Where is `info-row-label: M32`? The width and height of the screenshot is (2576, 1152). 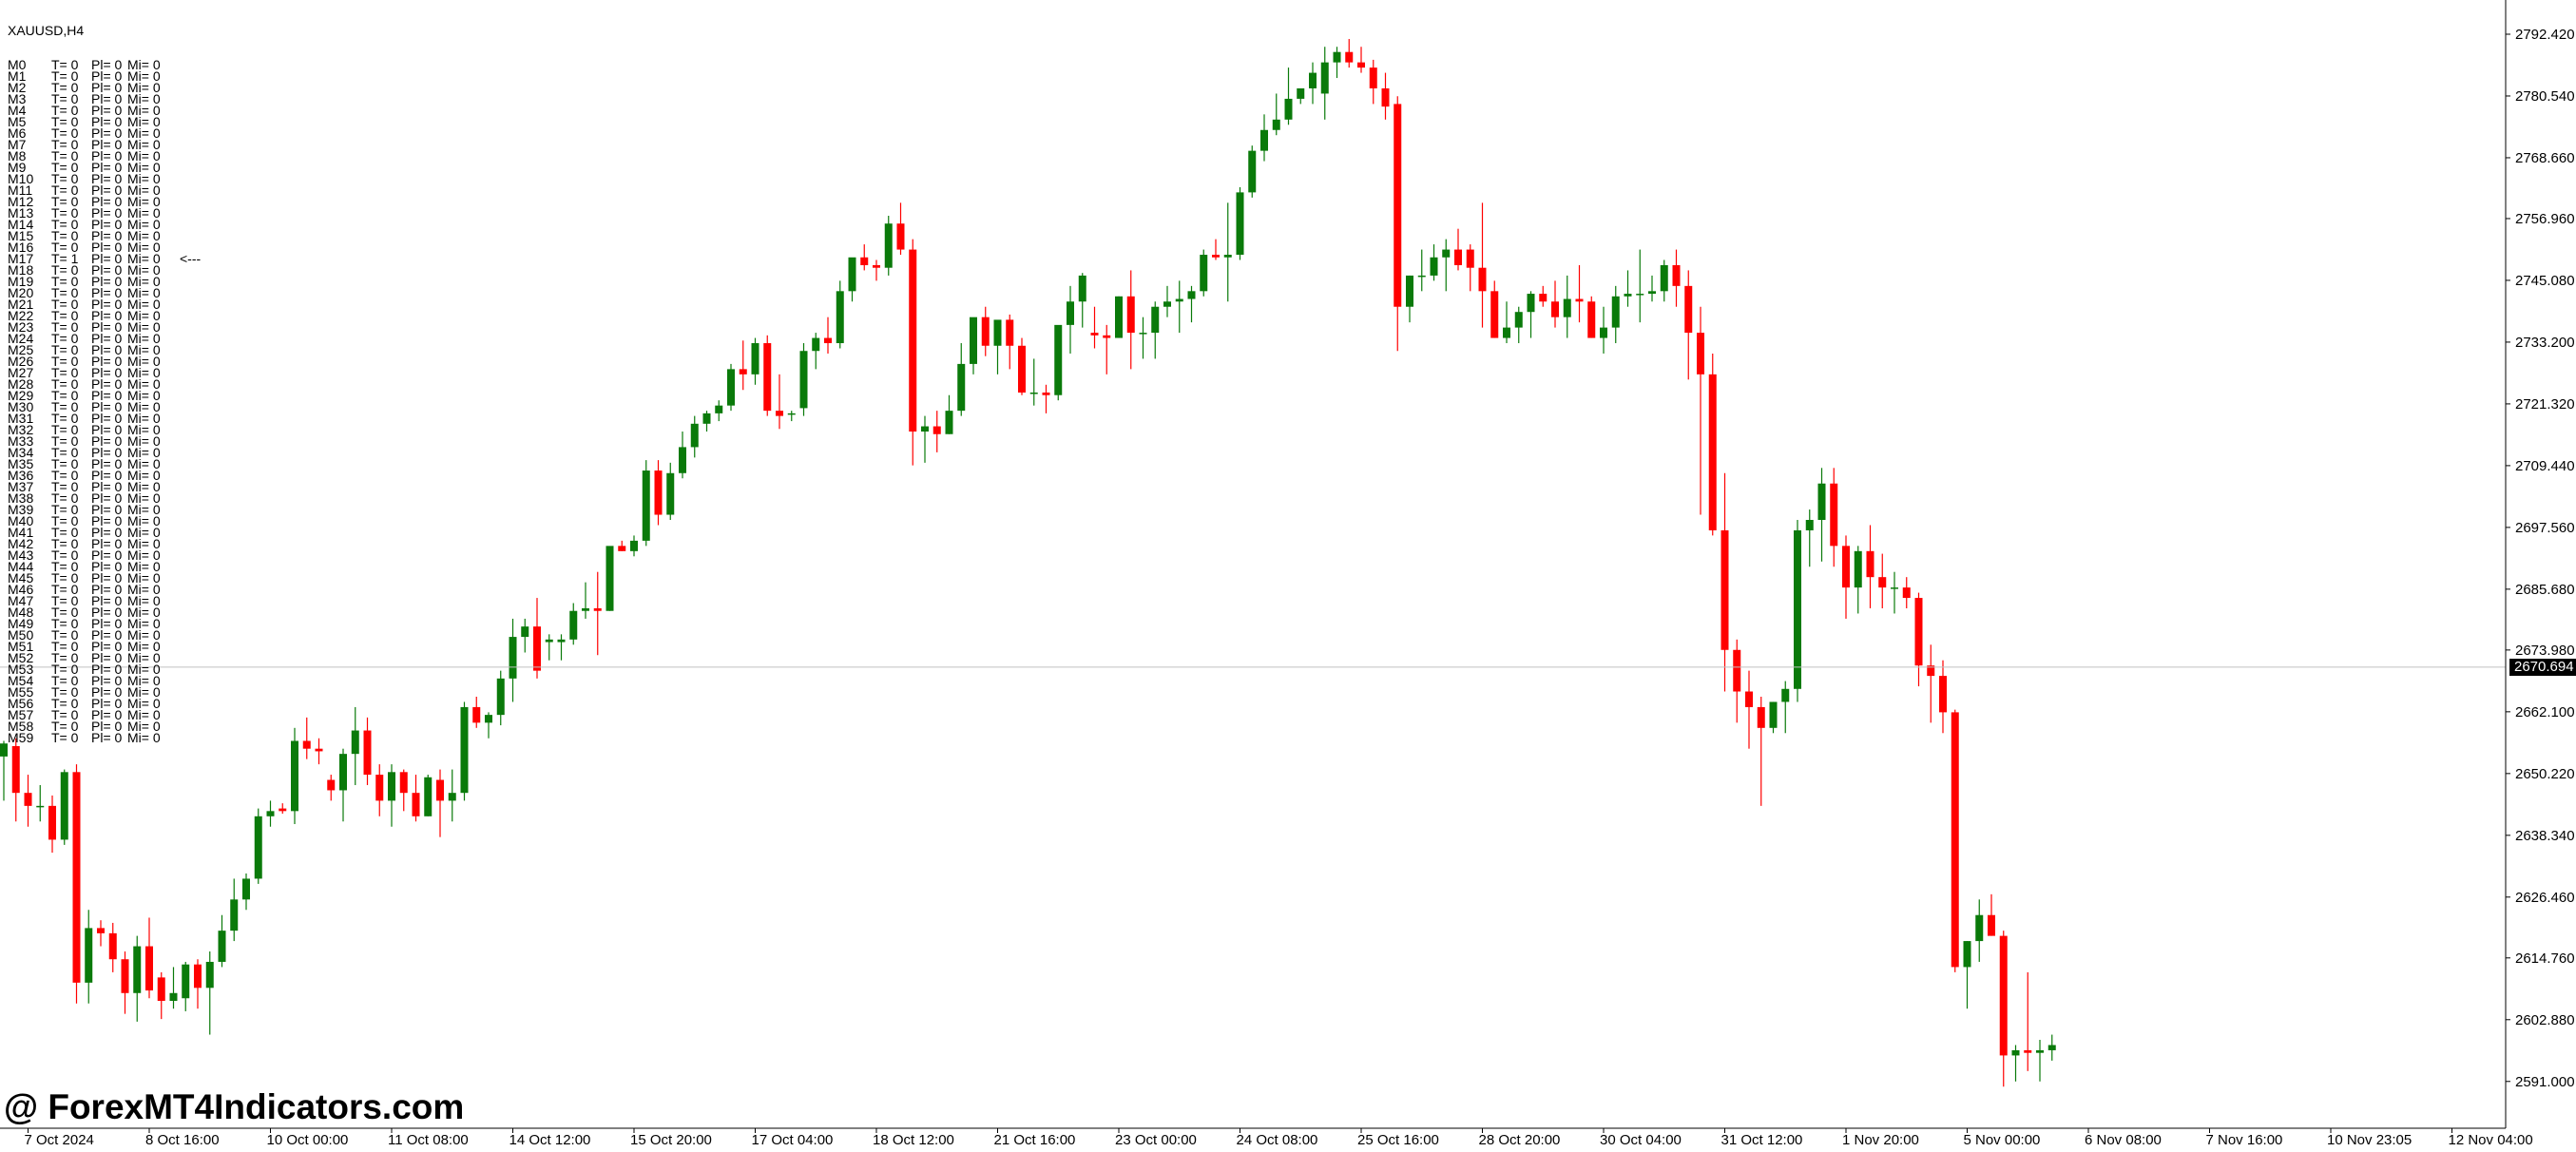 info-row-label: M32 is located at coordinates (21, 429).